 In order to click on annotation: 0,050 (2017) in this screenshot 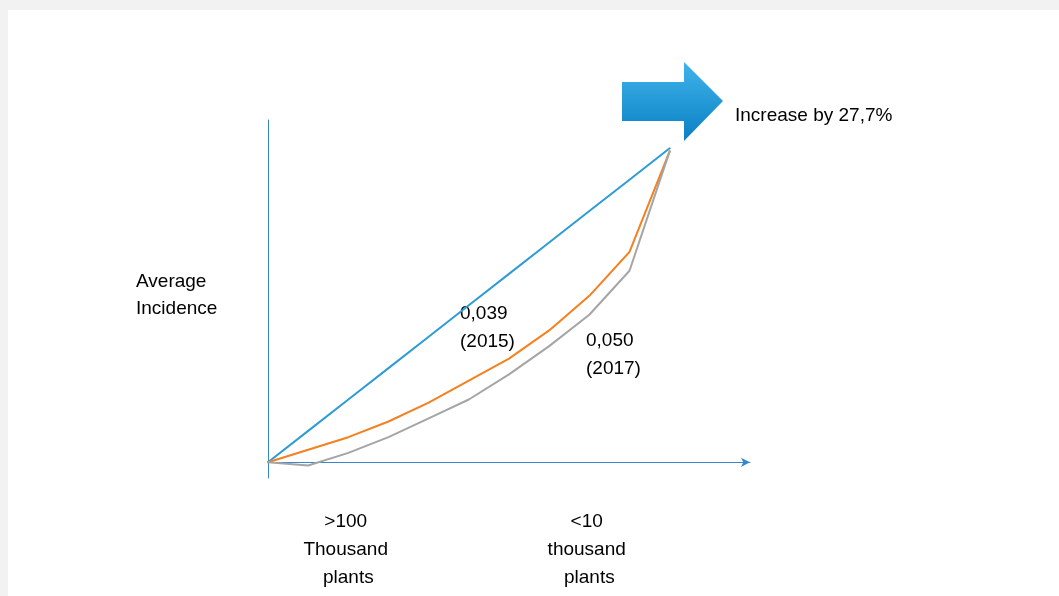, I will do `click(613, 353)`.